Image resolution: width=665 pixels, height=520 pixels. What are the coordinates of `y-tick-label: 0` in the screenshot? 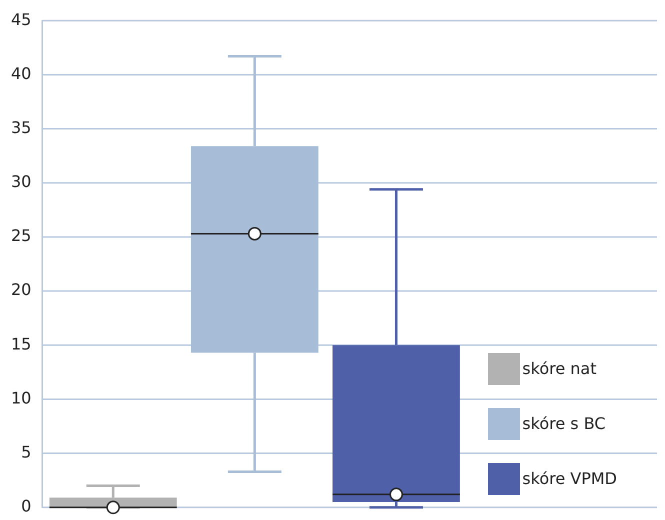 It's located at (26, 506).